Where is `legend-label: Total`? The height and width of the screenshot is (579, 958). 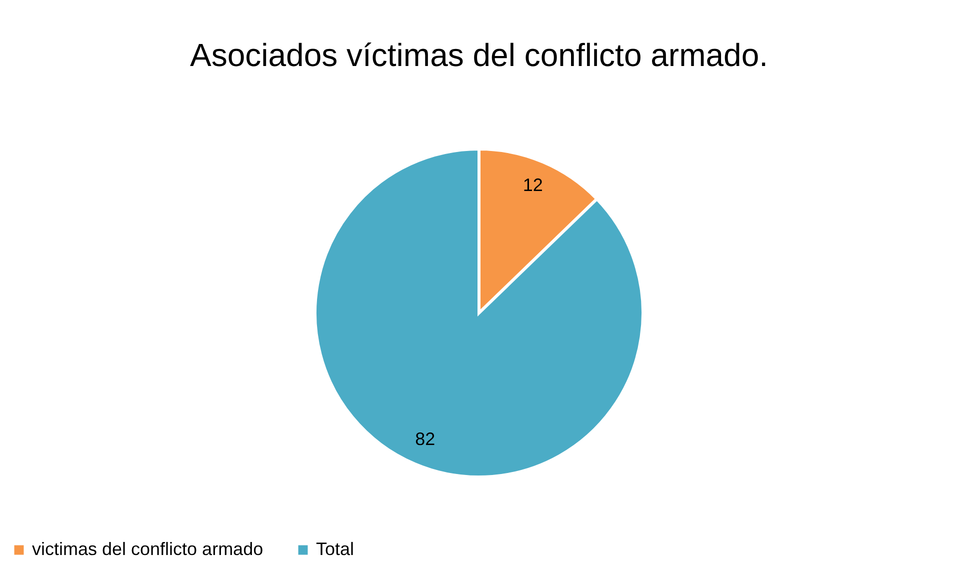 legend-label: Total is located at coordinates (335, 549).